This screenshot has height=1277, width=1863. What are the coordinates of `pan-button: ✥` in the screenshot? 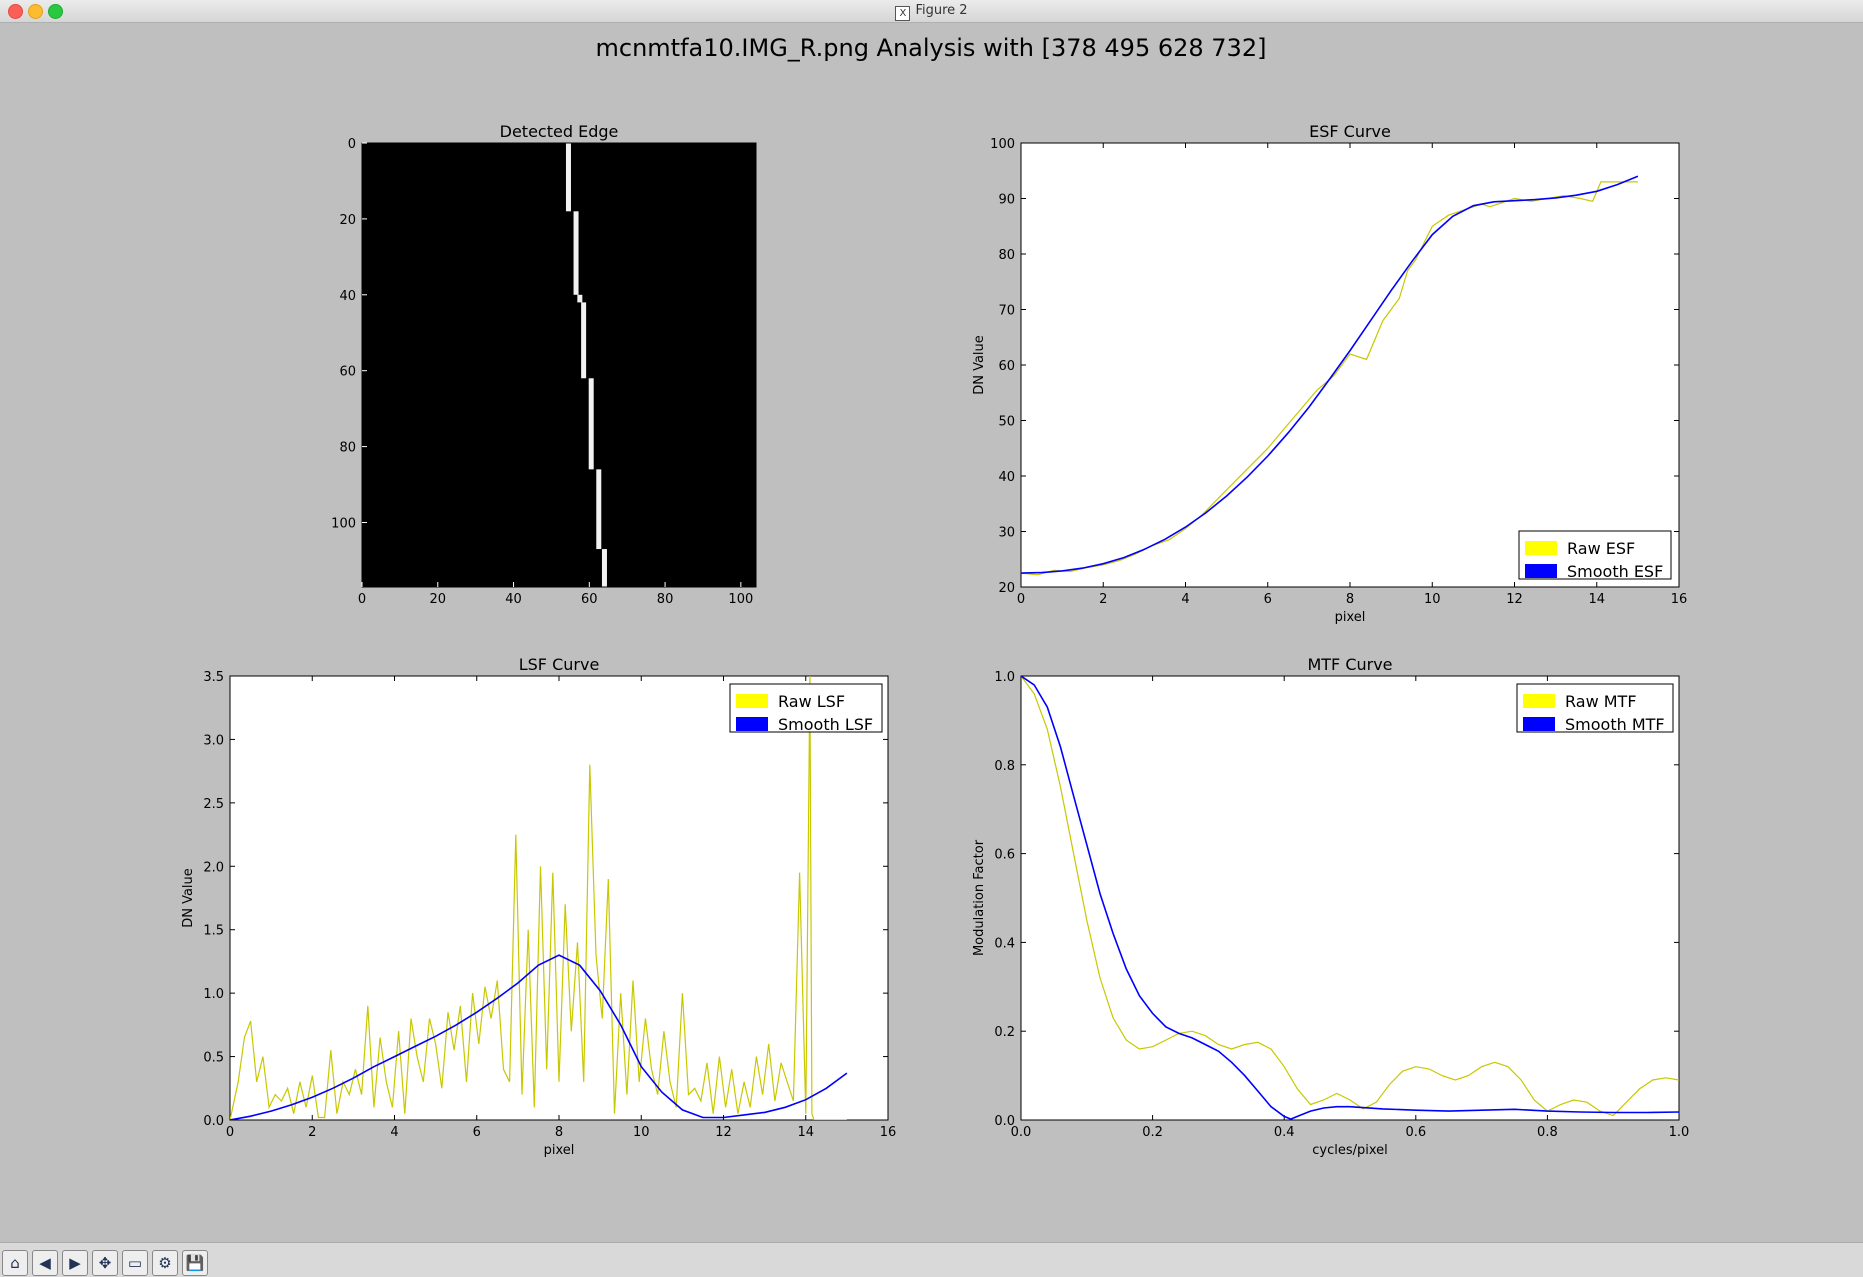 It's located at (105, 1263).